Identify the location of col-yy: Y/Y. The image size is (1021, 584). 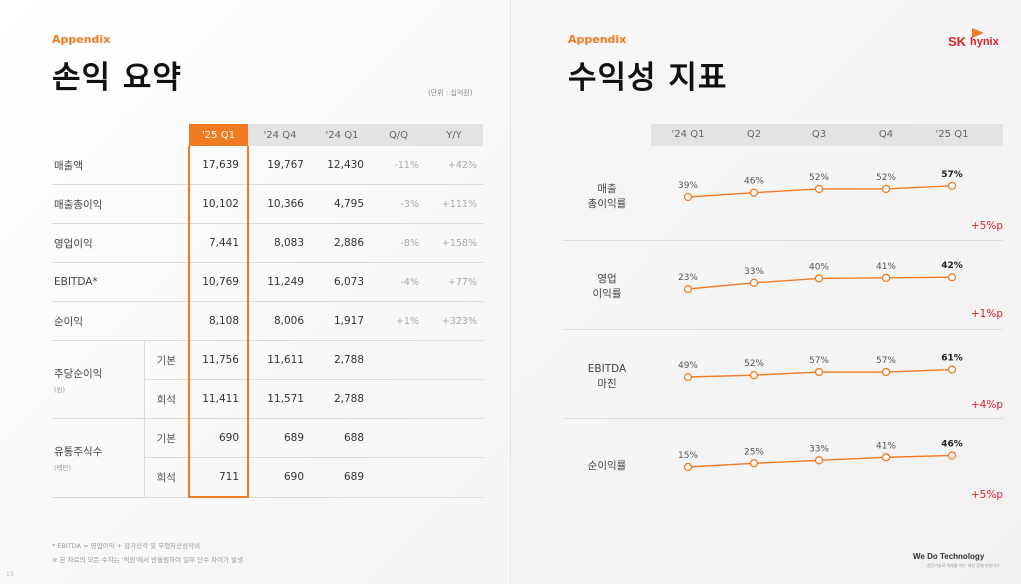
(454, 135).